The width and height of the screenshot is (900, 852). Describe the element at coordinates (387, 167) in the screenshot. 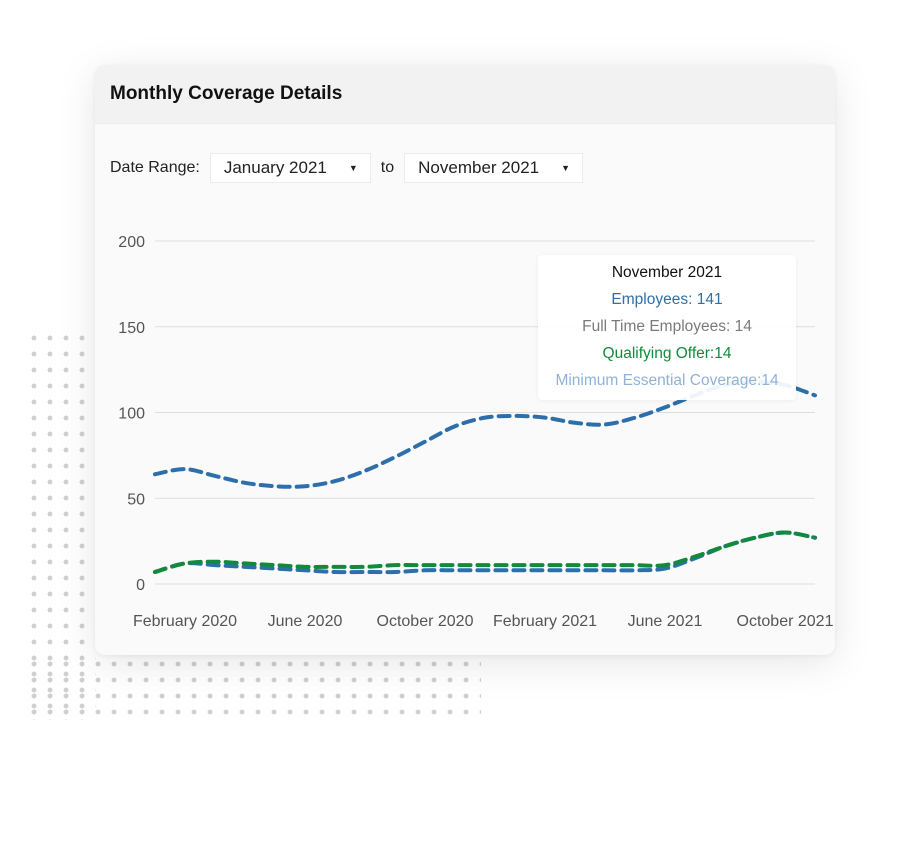

I see `date-range-to-label: to` at that location.